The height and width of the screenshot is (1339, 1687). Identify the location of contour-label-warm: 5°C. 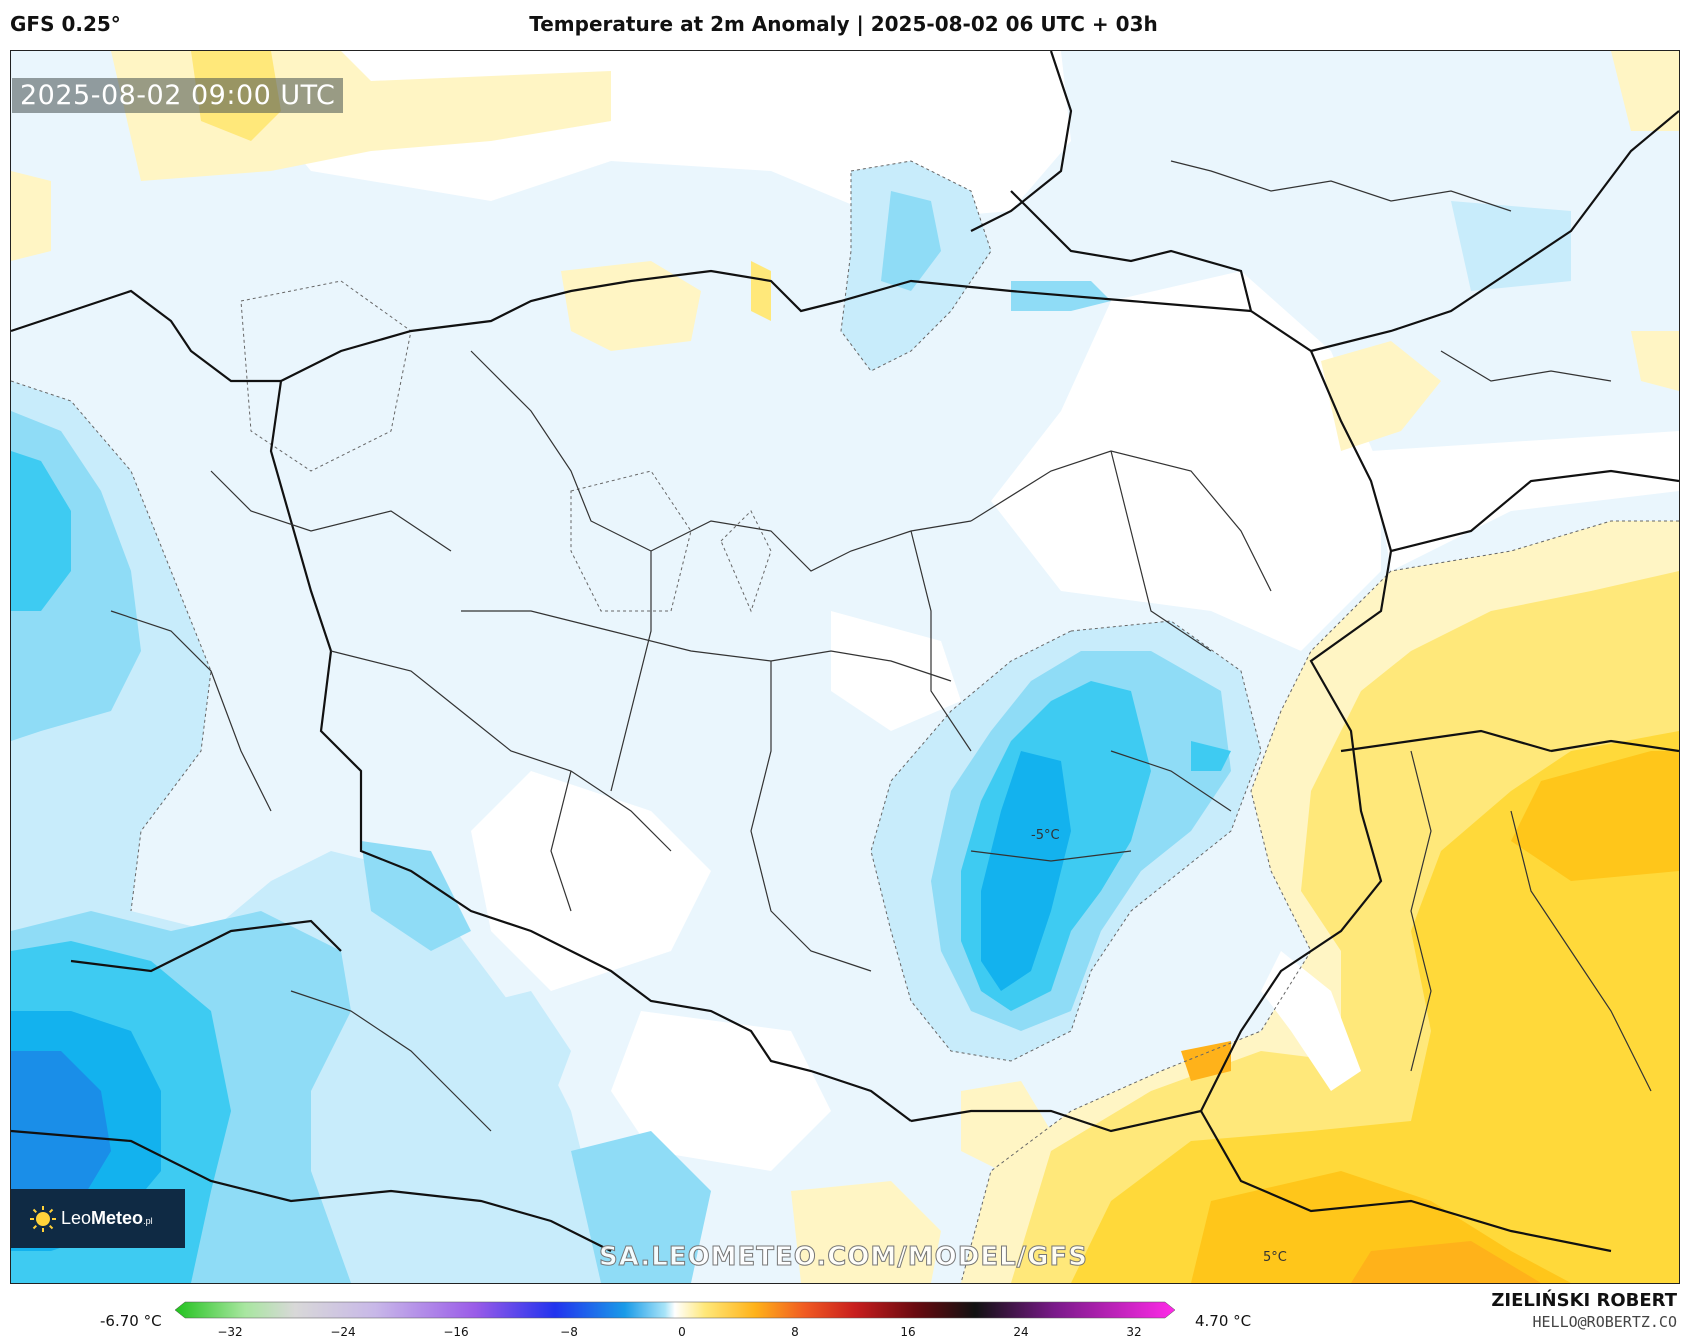
(1275, 1257).